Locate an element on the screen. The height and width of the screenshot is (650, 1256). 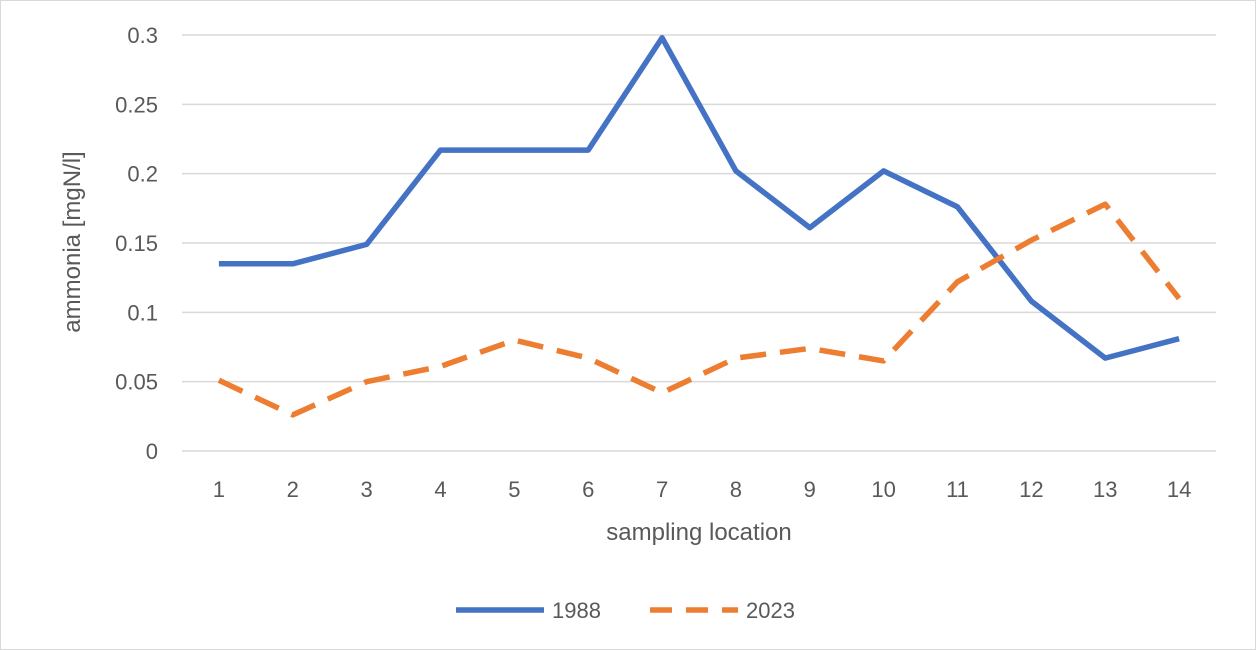
x-tick-label: 5 is located at coordinates (514, 489).